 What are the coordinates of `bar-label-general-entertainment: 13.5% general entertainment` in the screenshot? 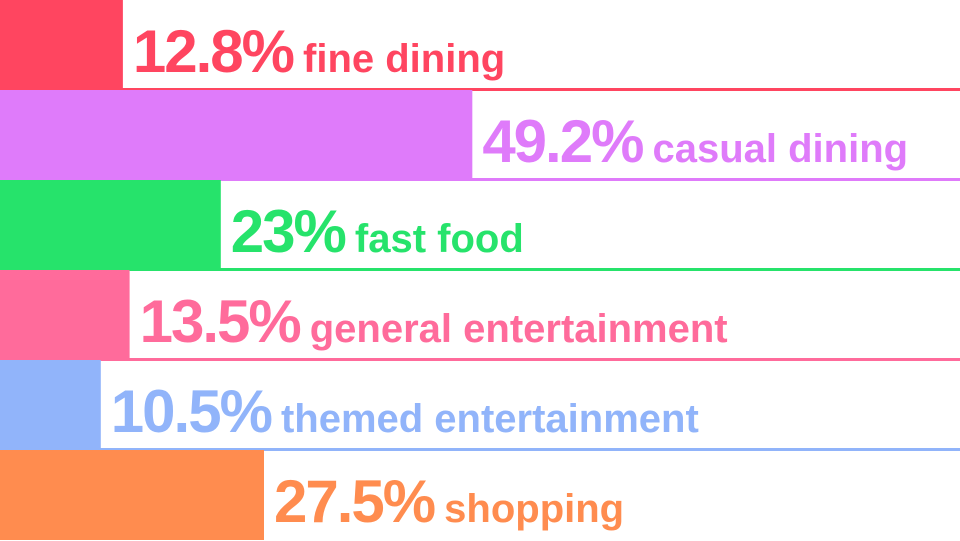 It's located at (434, 321).